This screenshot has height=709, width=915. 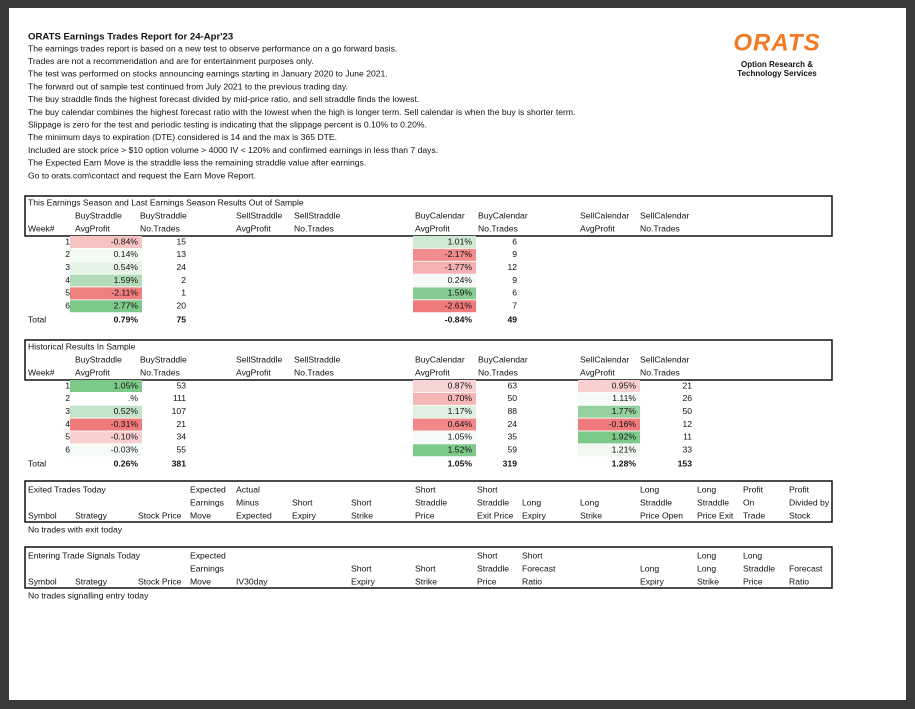 What do you see at coordinates (604, 359) in the screenshot?
I see `column-header: SellCalendar` at bounding box center [604, 359].